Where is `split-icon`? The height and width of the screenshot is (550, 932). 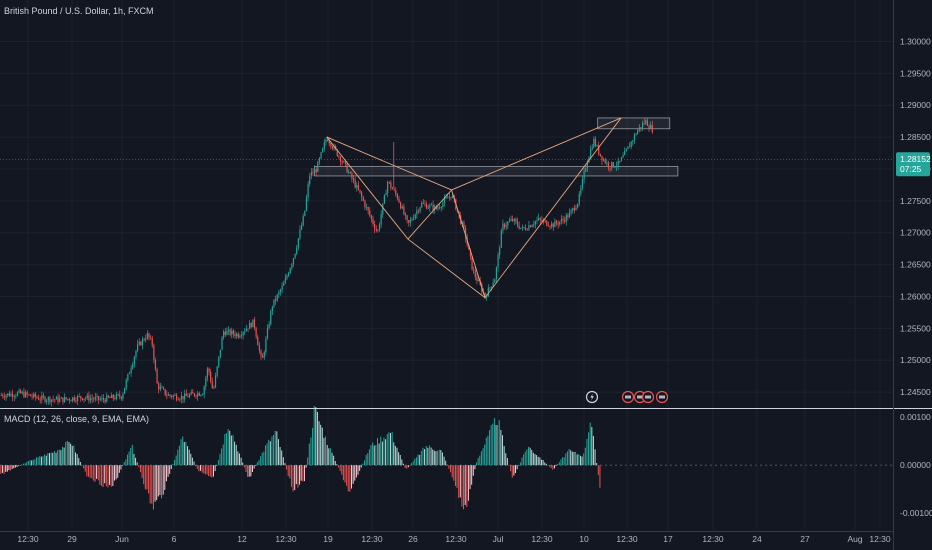 split-icon is located at coordinates (648, 397).